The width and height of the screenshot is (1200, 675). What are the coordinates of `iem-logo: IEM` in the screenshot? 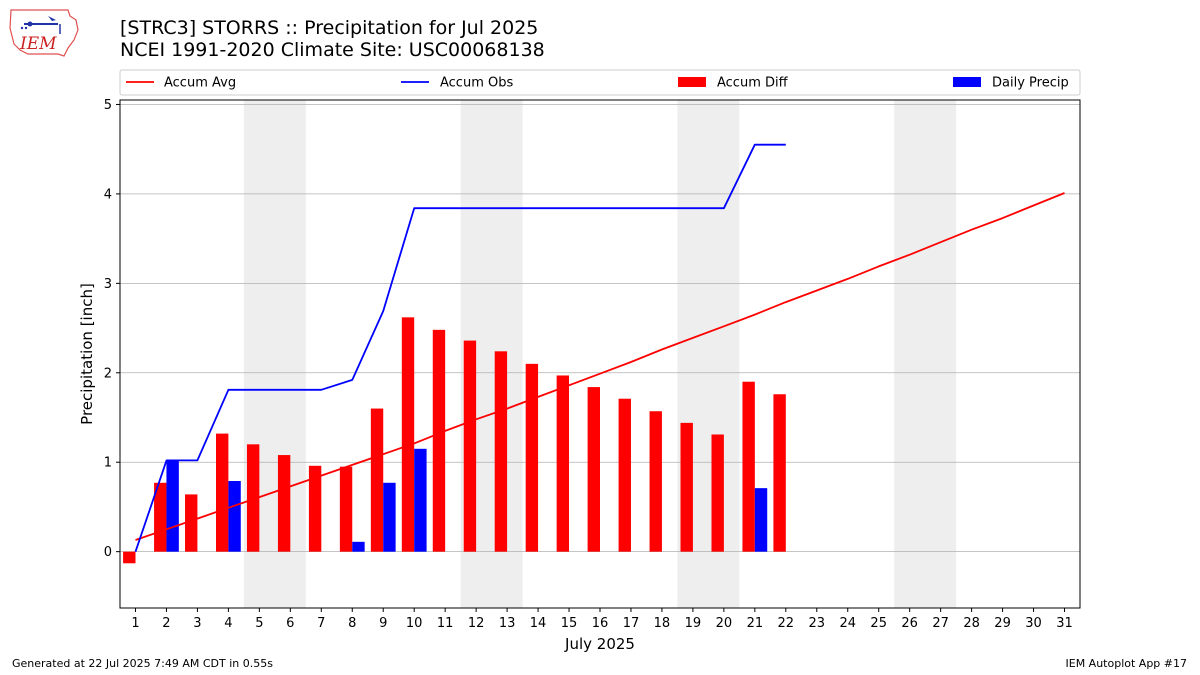 It's located at (45, 33).